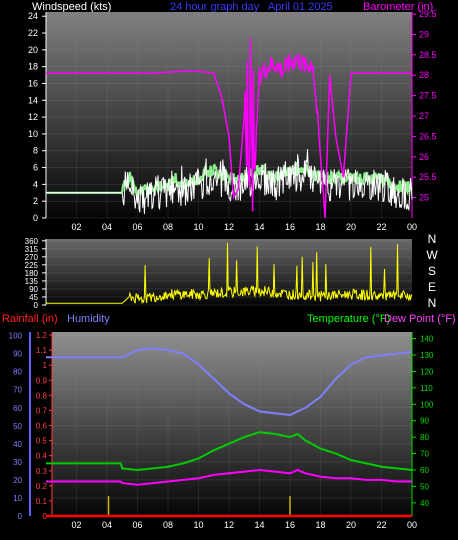  Describe the element at coordinates (427, 339) in the screenshot. I see `temperature-y-tick-label: 140` at that location.